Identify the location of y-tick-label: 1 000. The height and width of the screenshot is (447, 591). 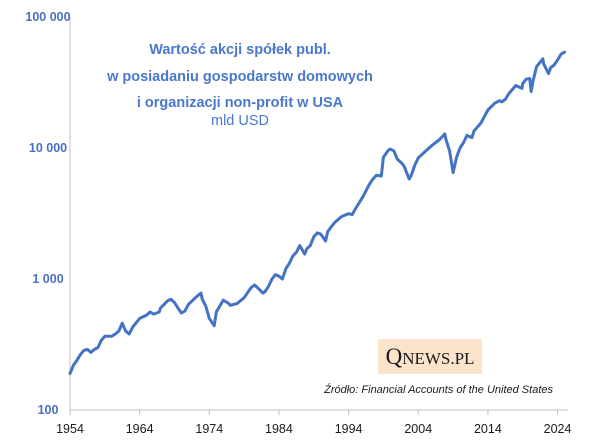
(47, 279).